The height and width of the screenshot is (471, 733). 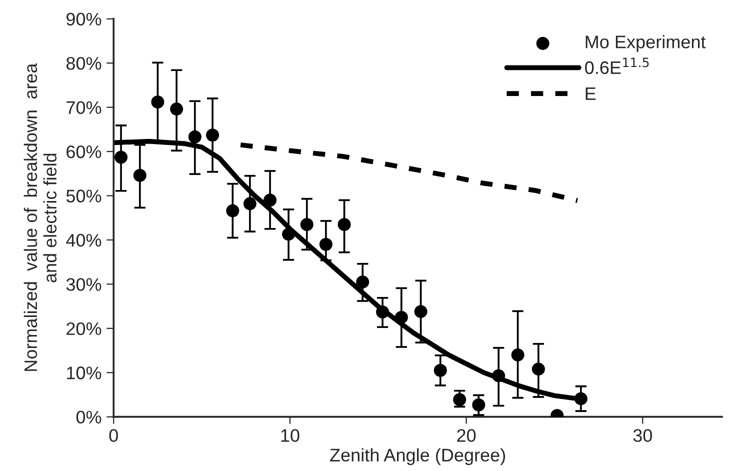 I want to click on y-axis-title: Normalized value of breakdown area and electric field, so click(x=40, y=217).